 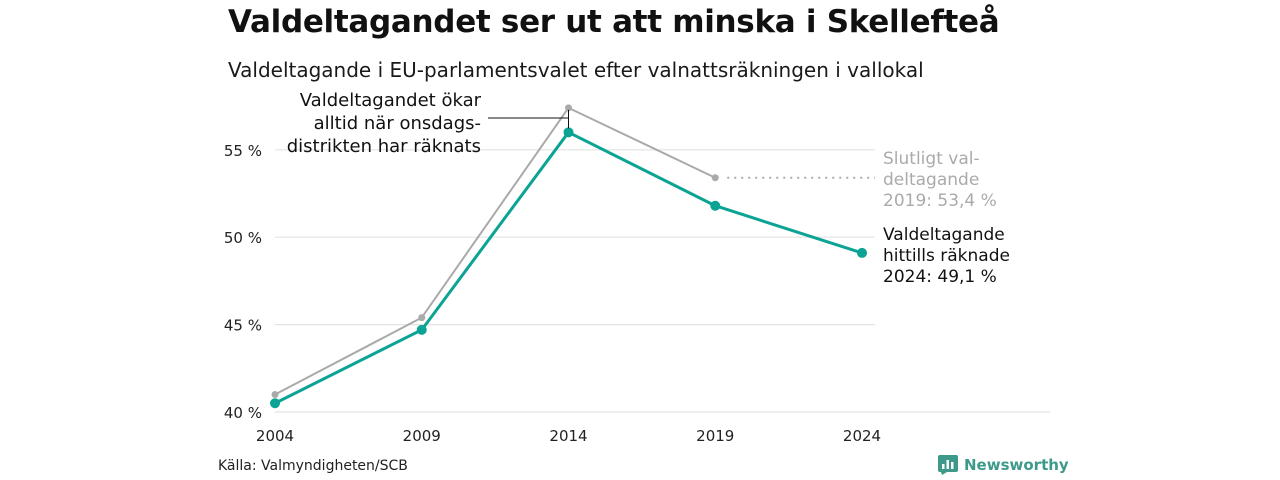 I want to click on annotation-left-line: distrikten har räknats, so click(x=384, y=146).